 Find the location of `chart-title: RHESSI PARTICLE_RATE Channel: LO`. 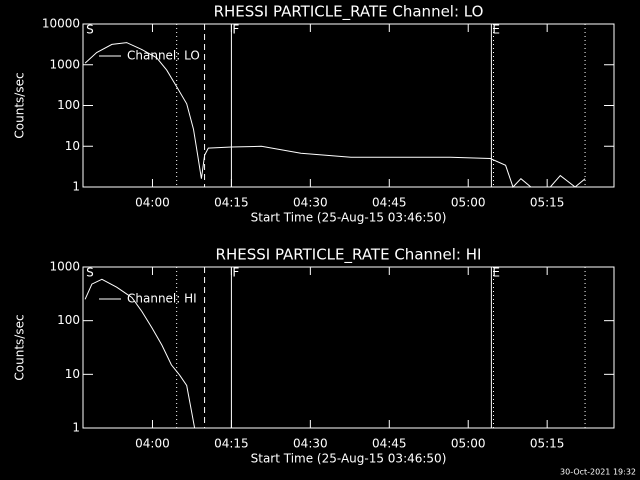

chart-title: RHESSI PARTICLE_RATE Channel: LO is located at coordinates (349, 12).